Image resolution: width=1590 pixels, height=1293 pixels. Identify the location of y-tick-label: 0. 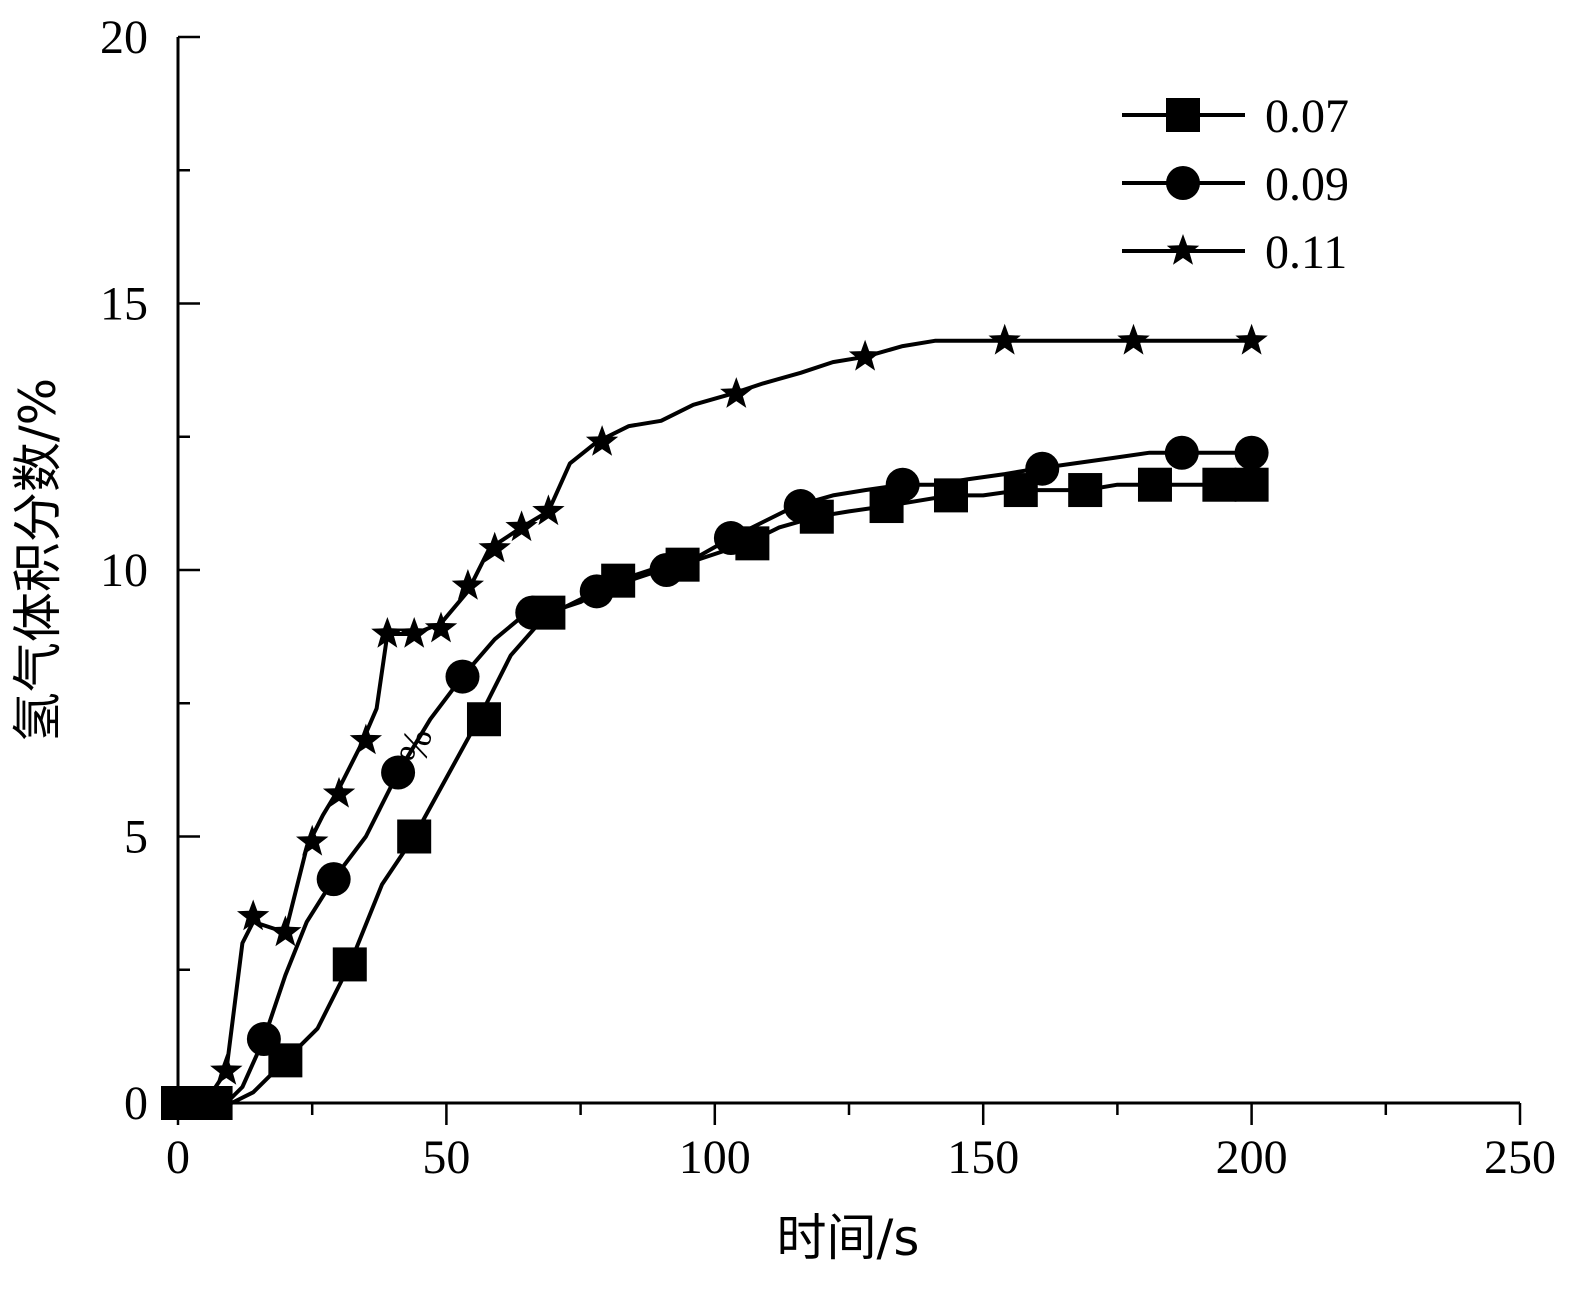
(136, 1103).